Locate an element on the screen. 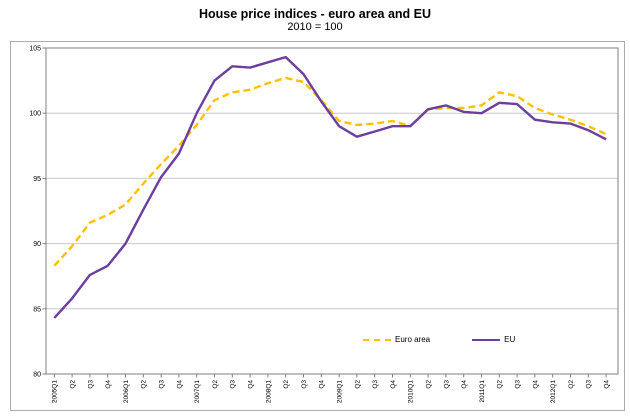  chart-subtitle: 2010 = 100 is located at coordinates (315, 27).